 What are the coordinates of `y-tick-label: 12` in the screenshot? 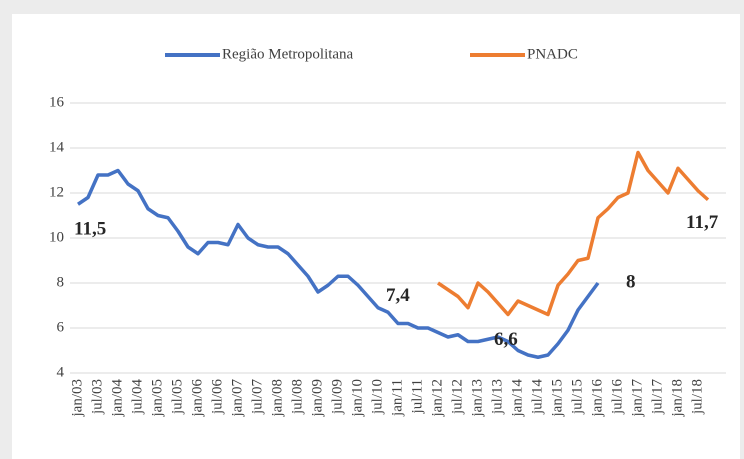 It's located at (56, 192).